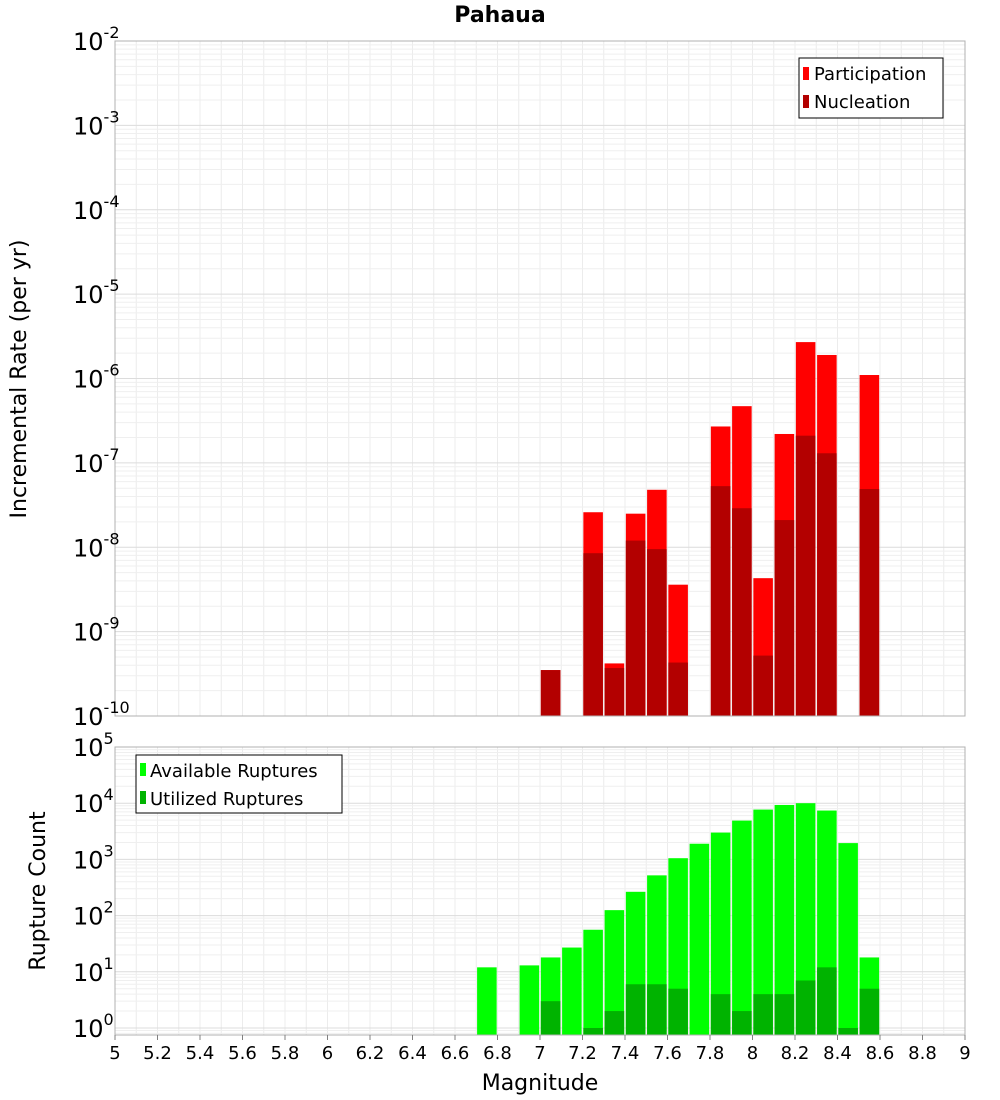 This screenshot has width=1000, height=1100. I want to click on rate-legend: Participation Nucleation, so click(871, 88).